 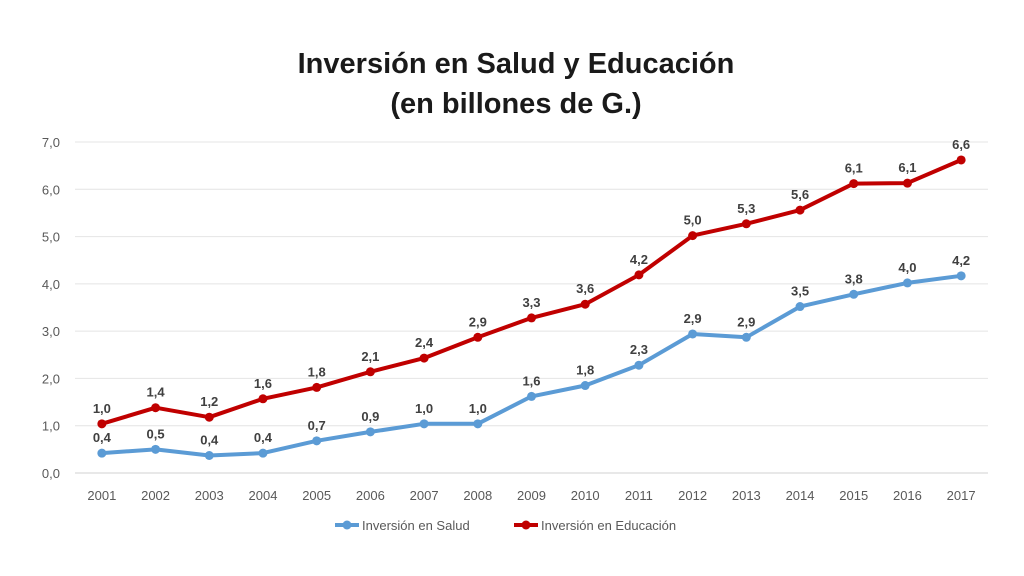 What do you see at coordinates (585, 495) in the screenshot?
I see `x-tick-label: 2010` at bounding box center [585, 495].